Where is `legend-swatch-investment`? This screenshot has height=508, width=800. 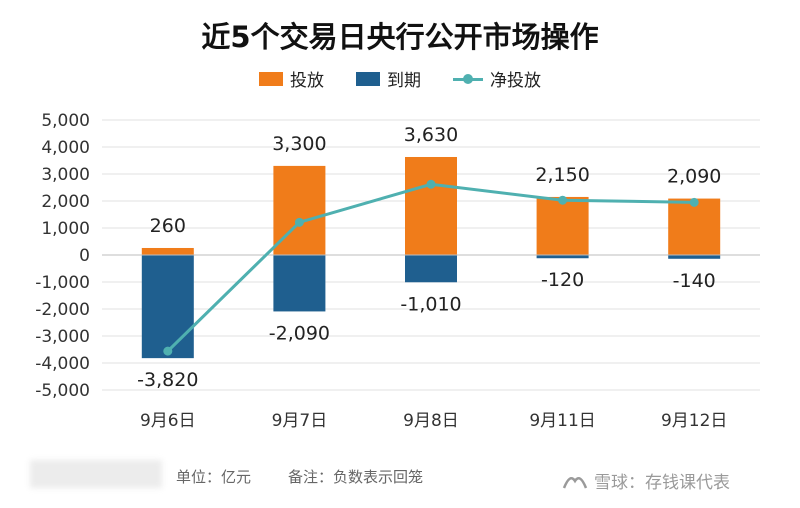 legend-swatch-investment is located at coordinates (271, 78).